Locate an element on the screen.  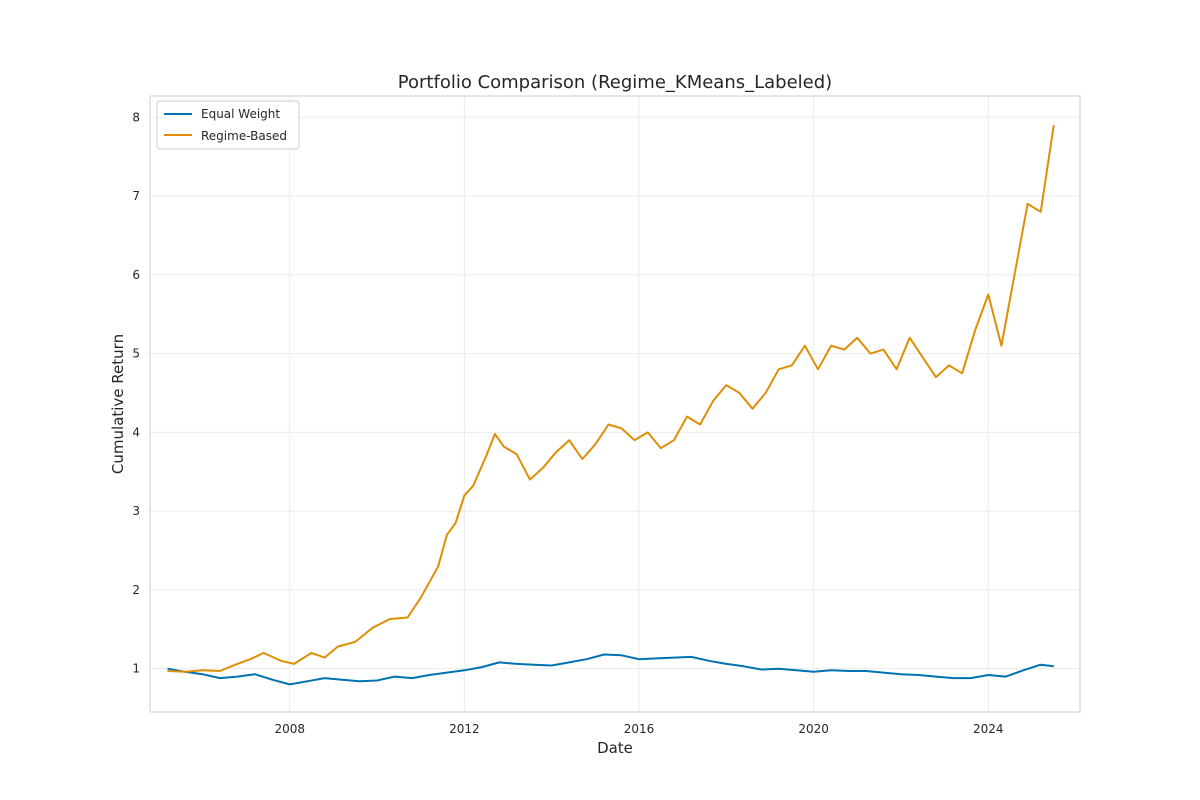
y-tick-label: 3 is located at coordinates (136, 511).